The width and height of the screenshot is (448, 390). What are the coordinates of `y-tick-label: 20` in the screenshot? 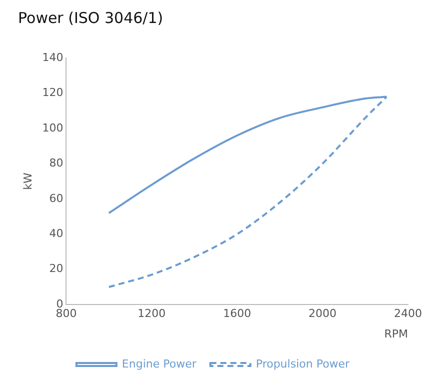 It's located at (56, 269).